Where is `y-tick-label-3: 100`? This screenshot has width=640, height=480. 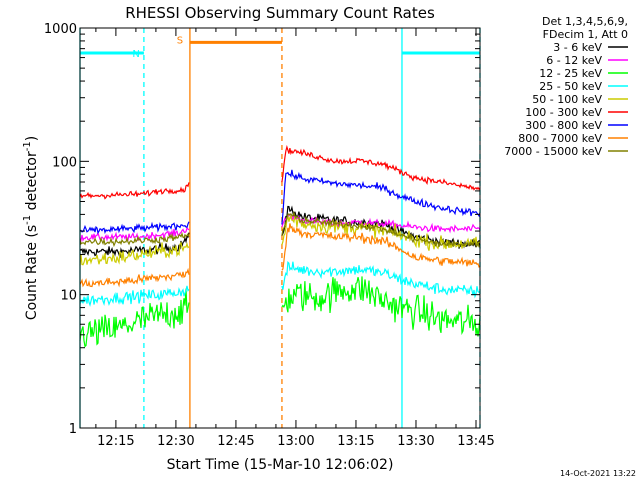 y-tick-label-3: 100 is located at coordinates (64, 162).